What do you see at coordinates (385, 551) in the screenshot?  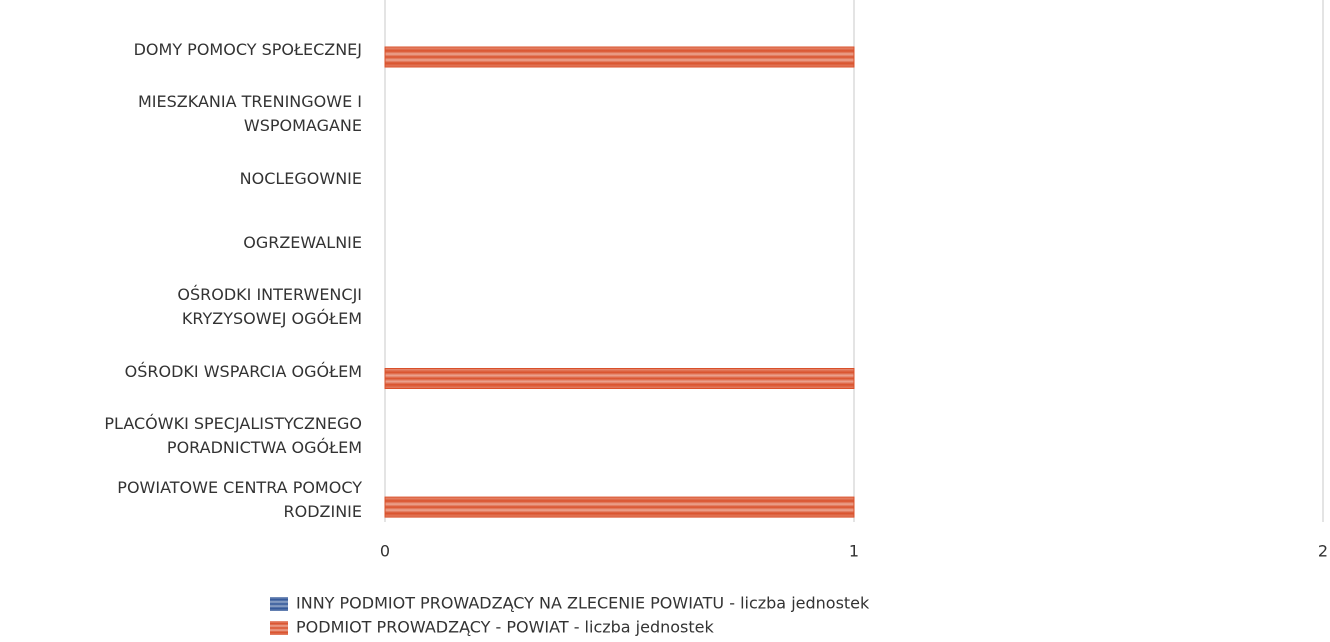 I see `x-tick-label: 0` at bounding box center [385, 551].